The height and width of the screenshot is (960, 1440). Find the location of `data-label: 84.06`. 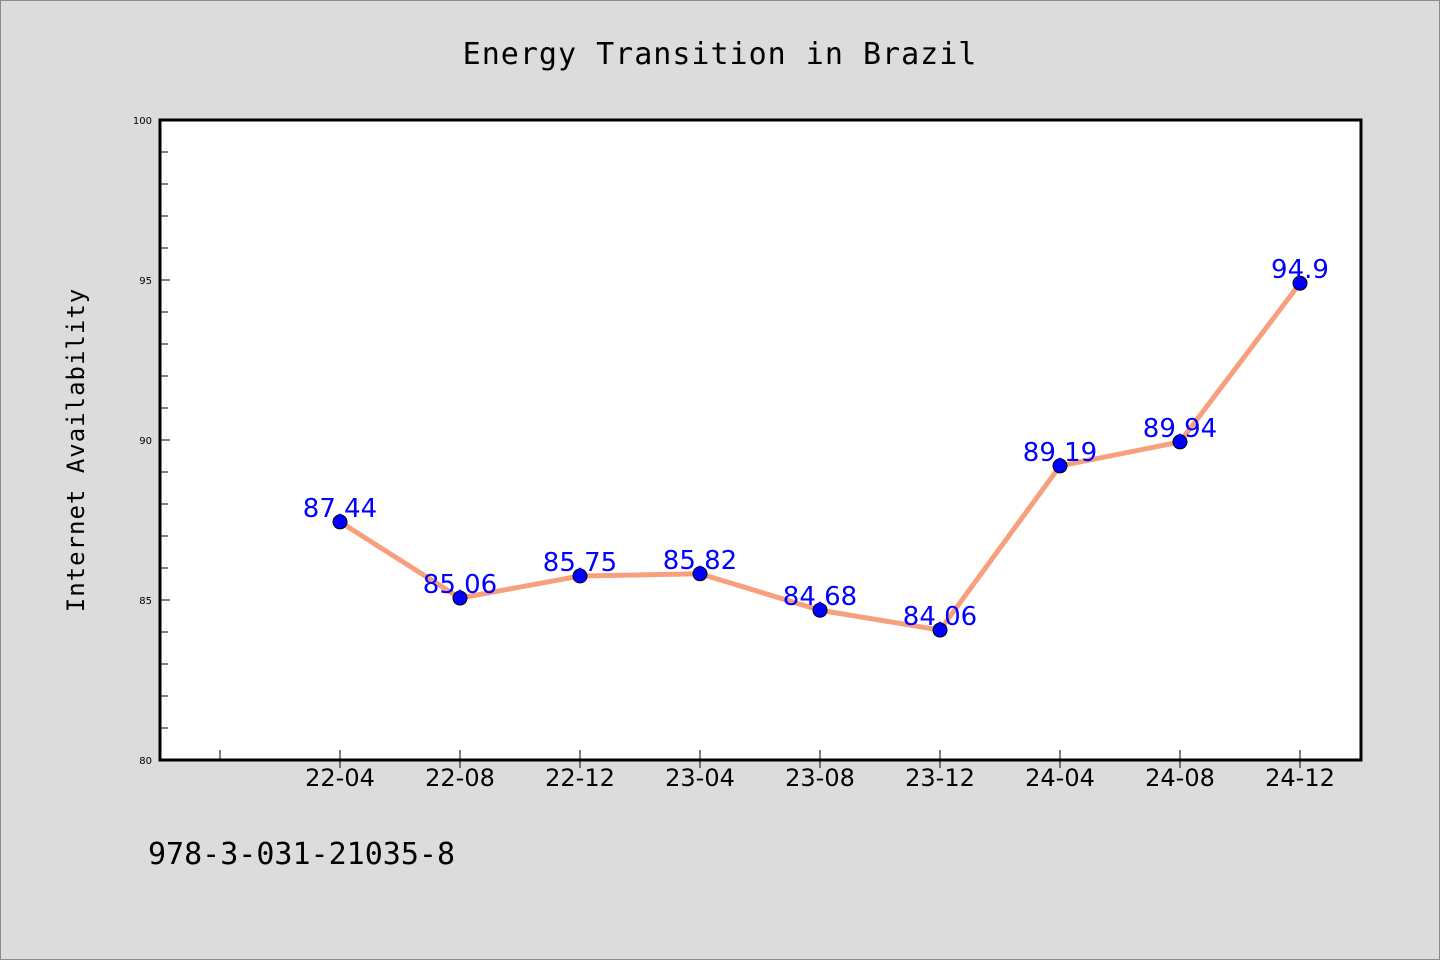

data-label: 84.06 is located at coordinates (940, 617).